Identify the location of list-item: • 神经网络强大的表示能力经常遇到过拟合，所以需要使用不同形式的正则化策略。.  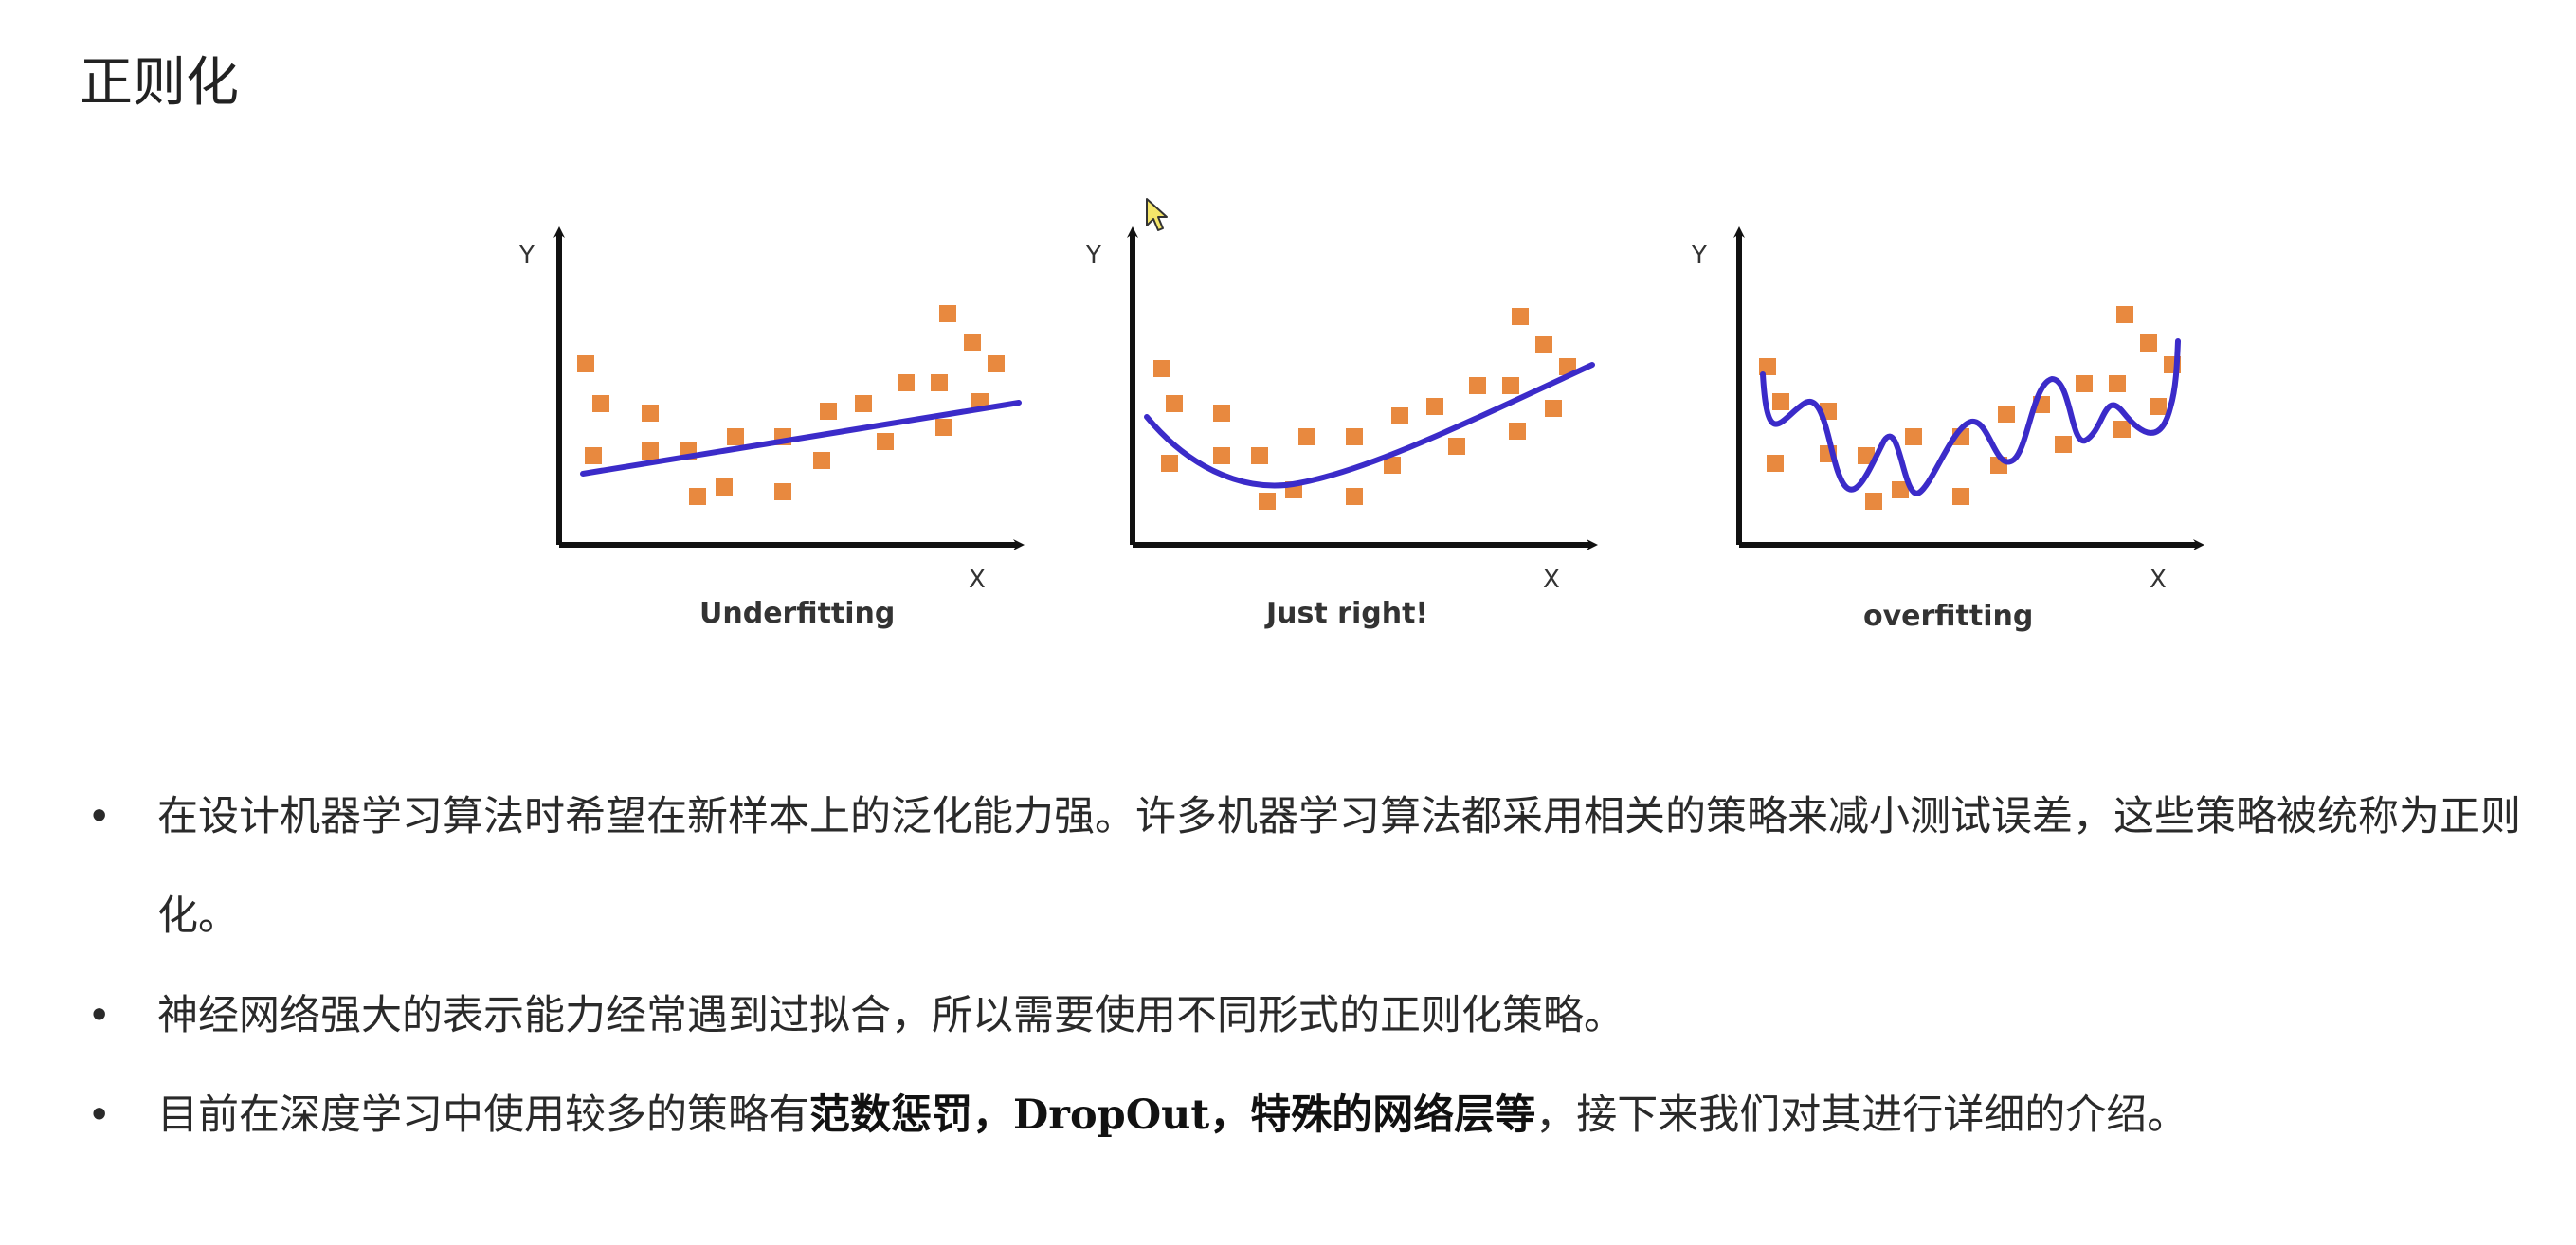
(1288, 1016).